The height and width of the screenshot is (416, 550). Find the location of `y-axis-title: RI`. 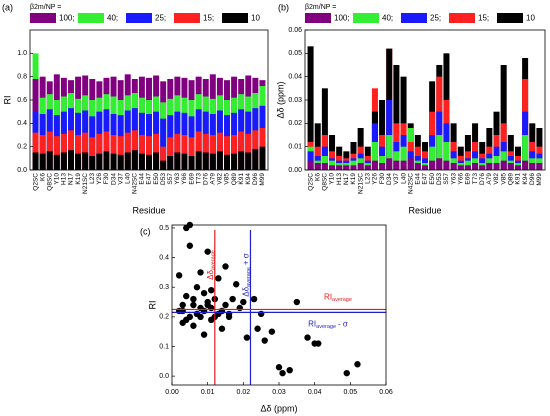

y-axis-title: RI is located at coordinates (7, 100).